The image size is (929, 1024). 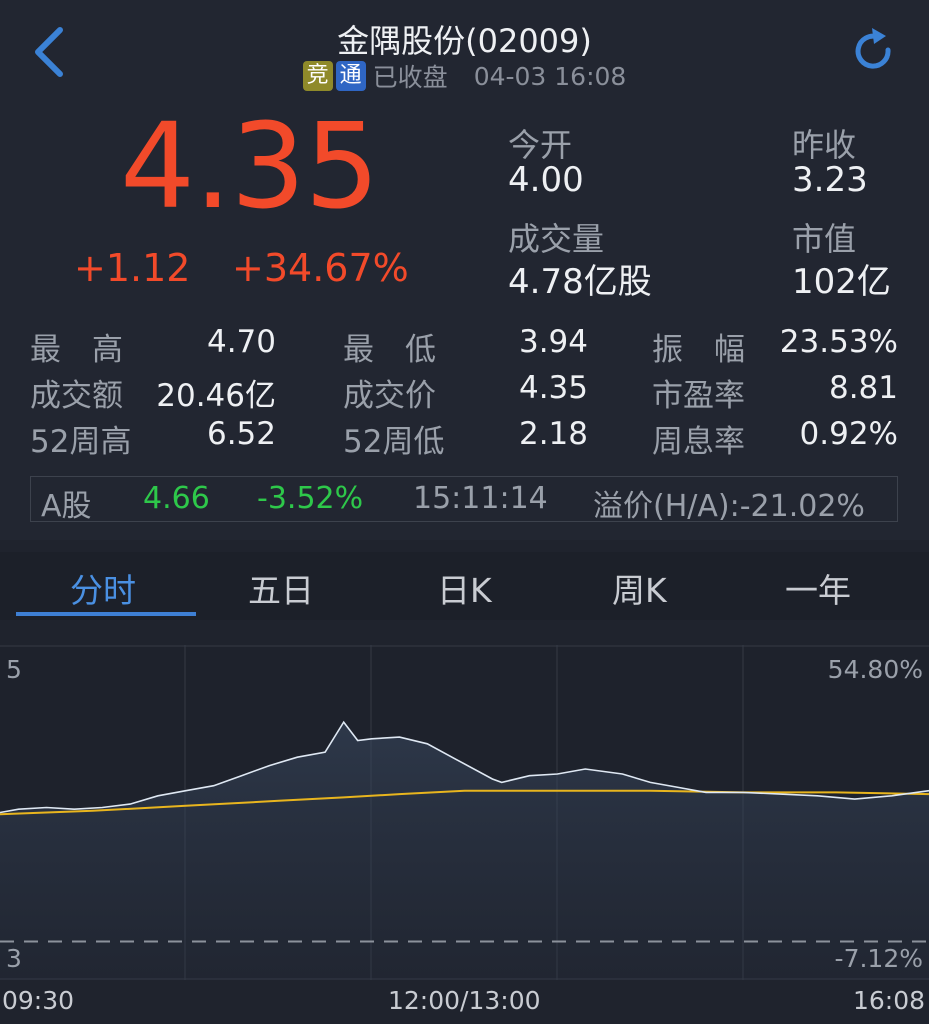 I want to click on low-label: 最 低, so click(x=389, y=350).